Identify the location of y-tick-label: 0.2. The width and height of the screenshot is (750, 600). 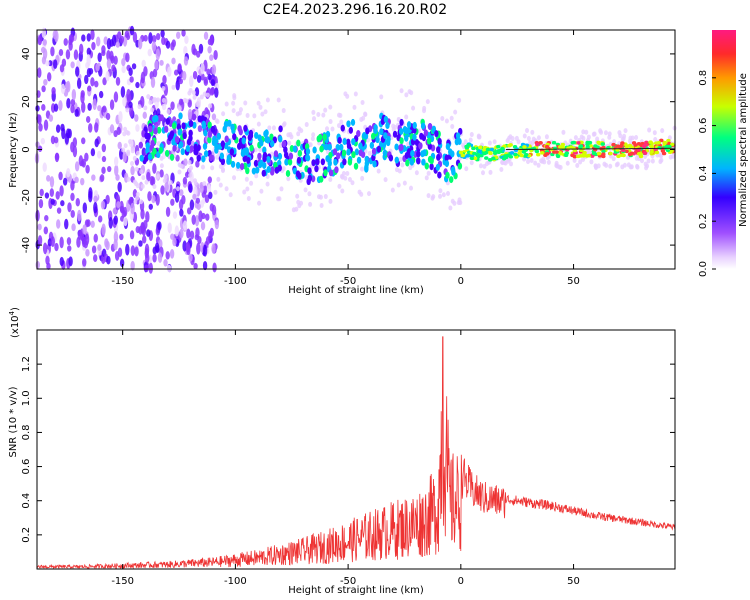
(26, 535).